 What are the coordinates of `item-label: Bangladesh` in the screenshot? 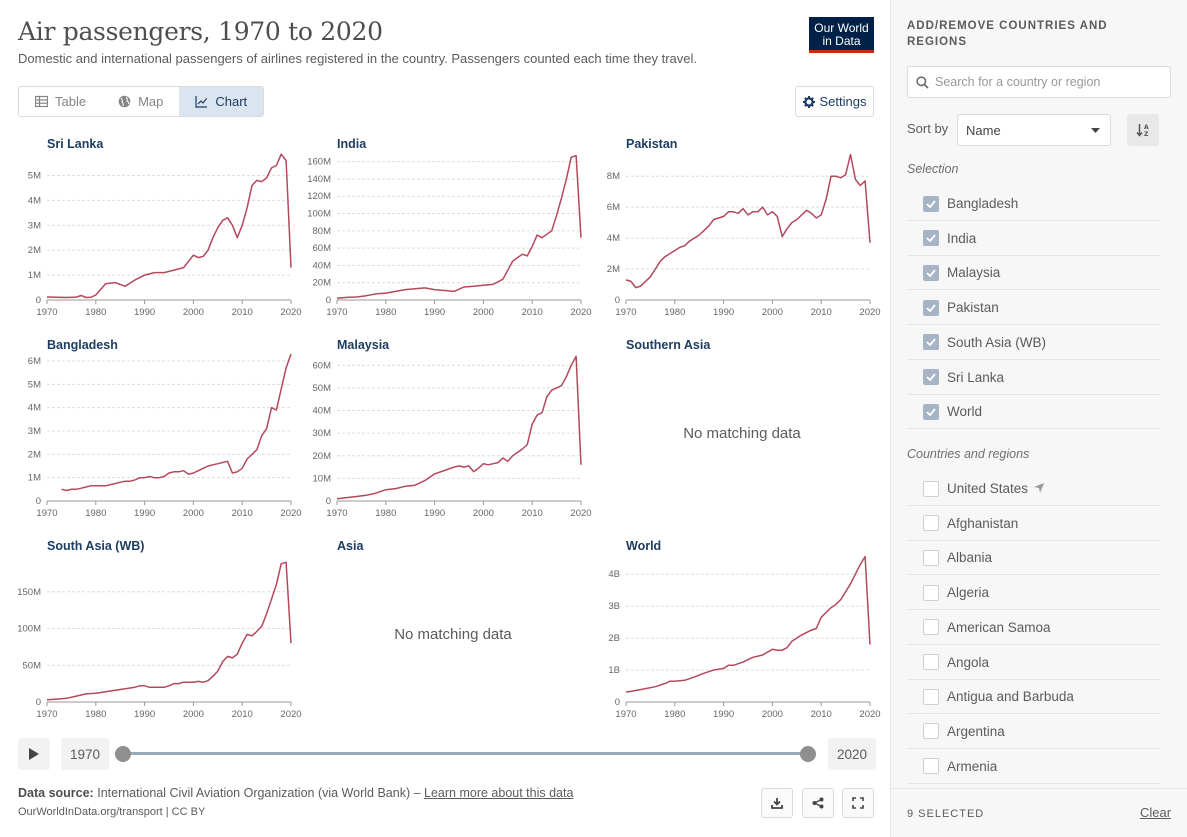 It's located at (983, 203).